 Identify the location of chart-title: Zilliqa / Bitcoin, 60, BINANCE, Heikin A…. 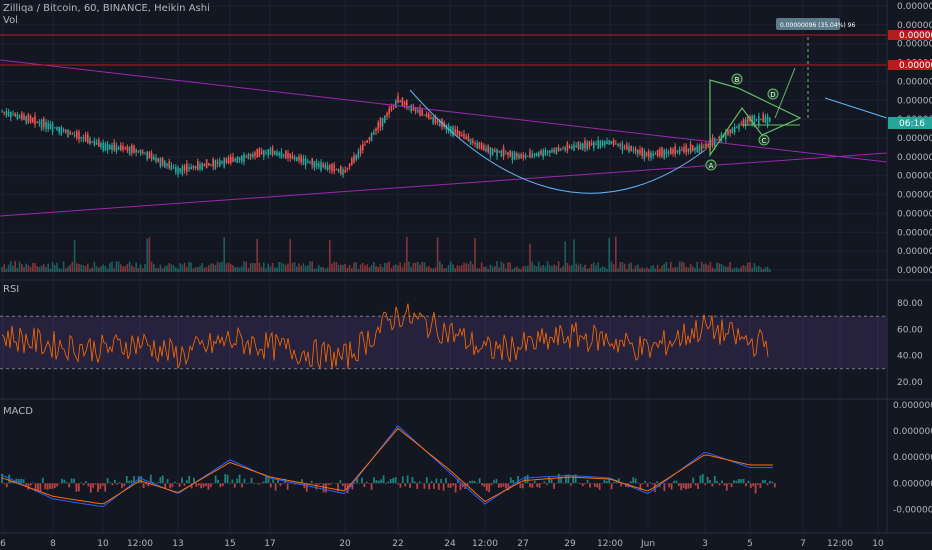
(106, 8).